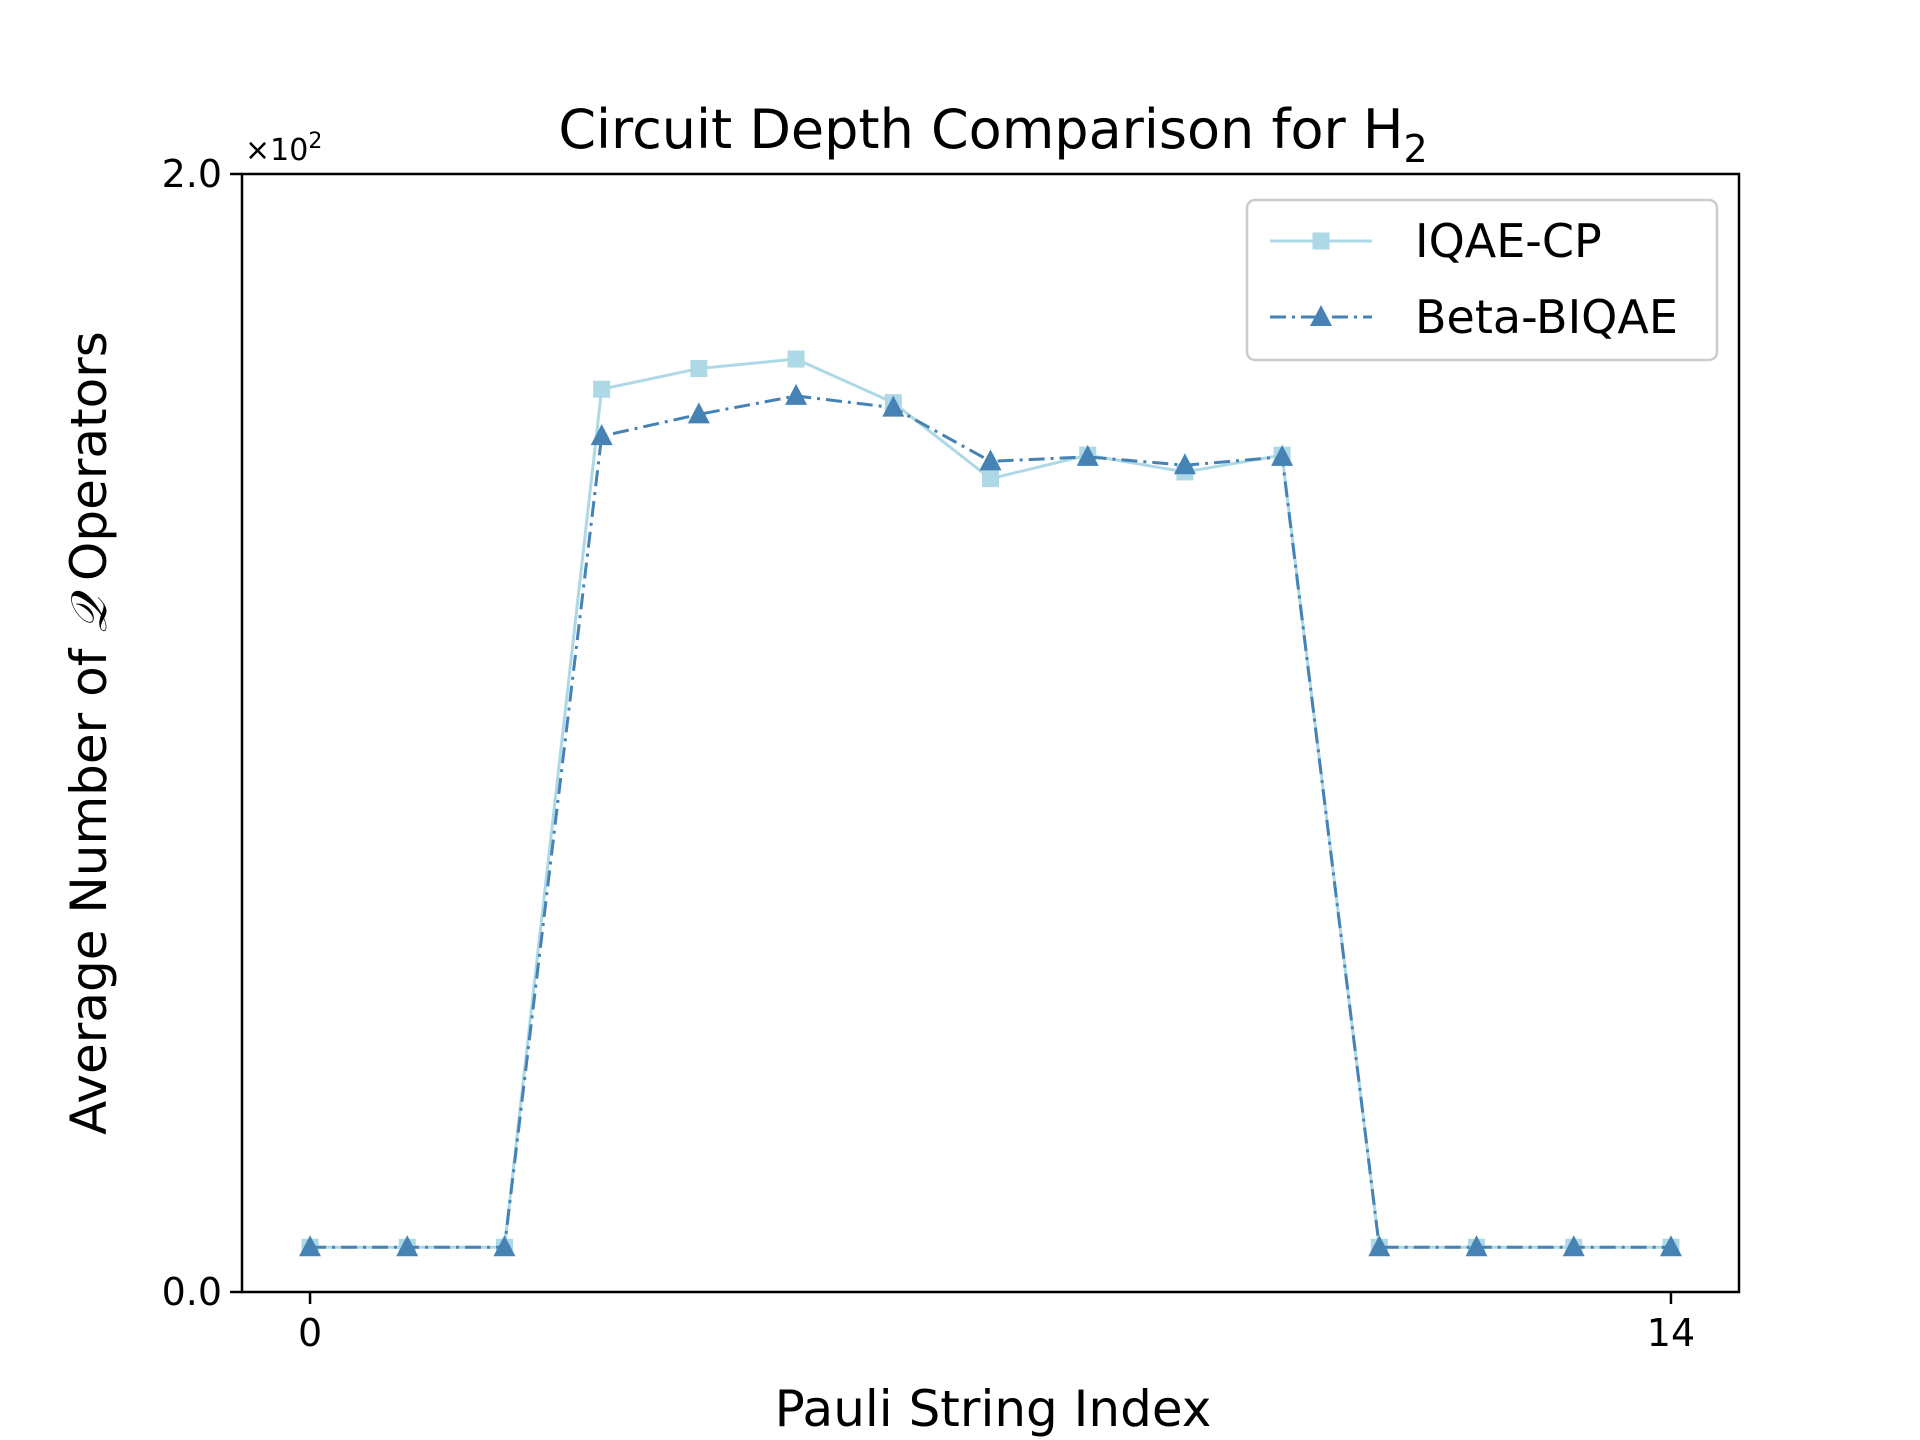  Describe the element at coordinates (980, 129) in the screenshot. I see `chart-title-text: Circuit Depth Comparison for H` at that location.